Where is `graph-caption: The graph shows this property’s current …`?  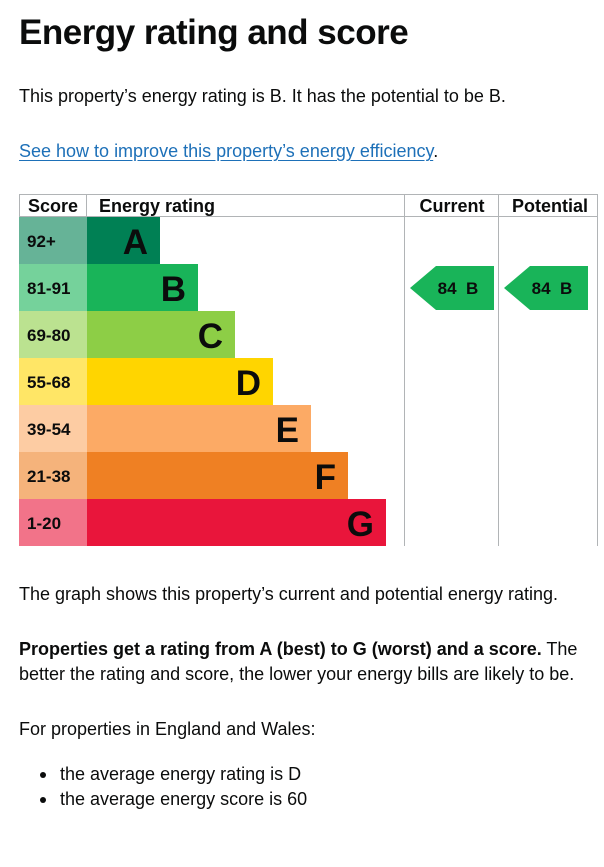 graph-caption: The graph shows this property’s current … is located at coordinates (288, 594).